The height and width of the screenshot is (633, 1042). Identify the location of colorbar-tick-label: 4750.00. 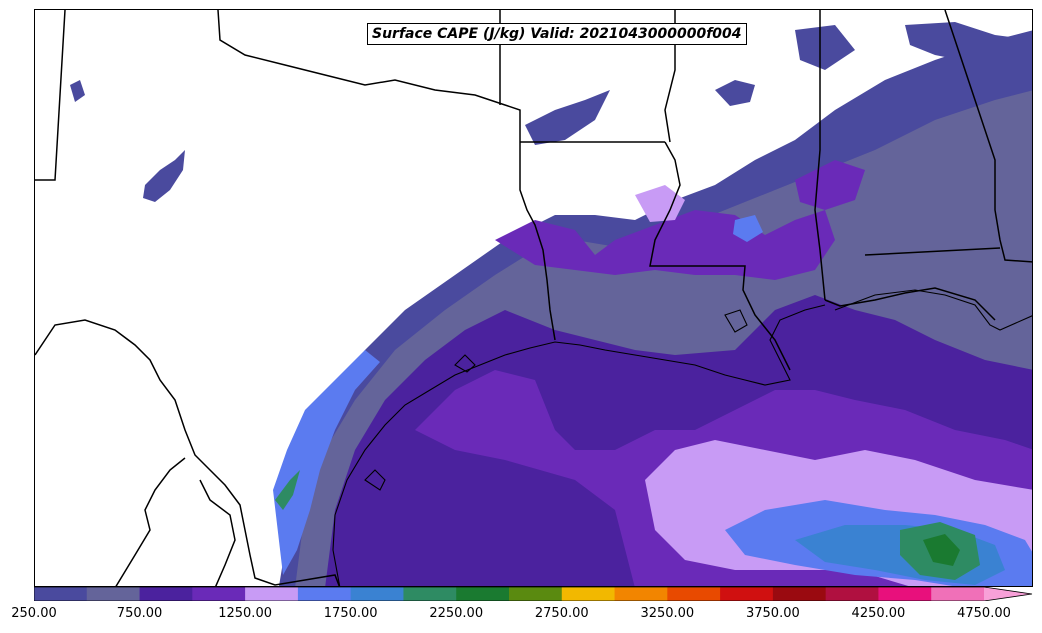
(984, 613).